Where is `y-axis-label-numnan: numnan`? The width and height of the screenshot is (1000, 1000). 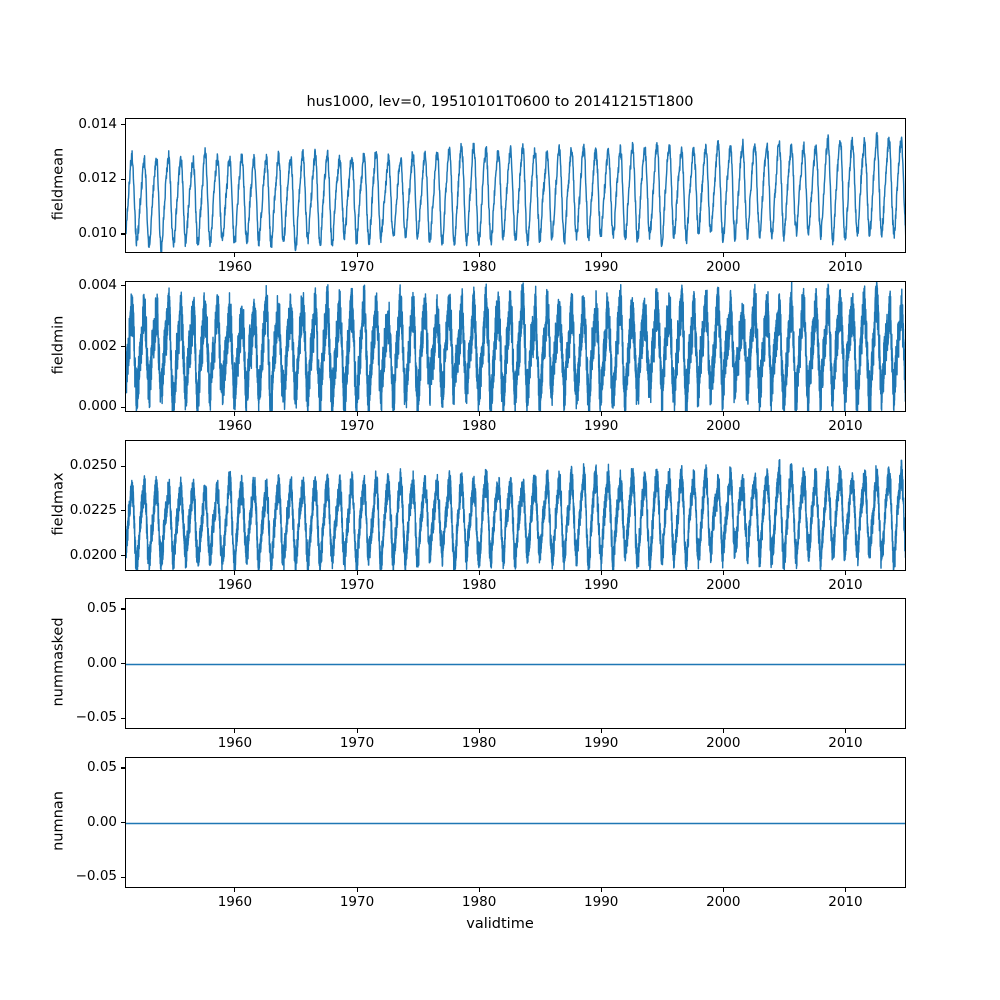 y-axis-label-numnan: numnan is located at coordinates (58, 820).